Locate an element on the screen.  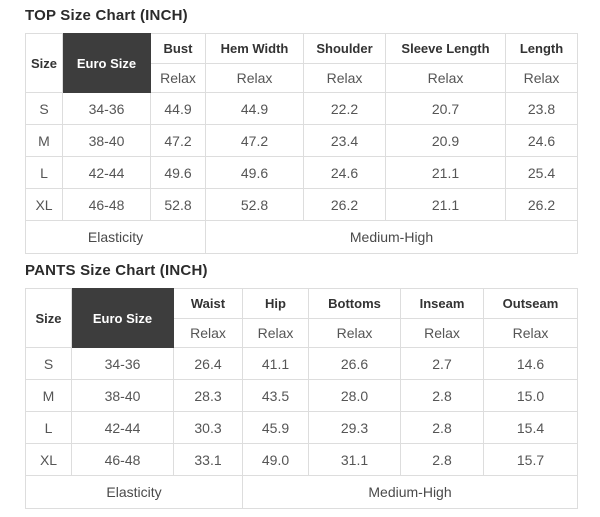
pants-fit-row: Relax Relax Relax Relax Relax is located at coordinates (302, 333).